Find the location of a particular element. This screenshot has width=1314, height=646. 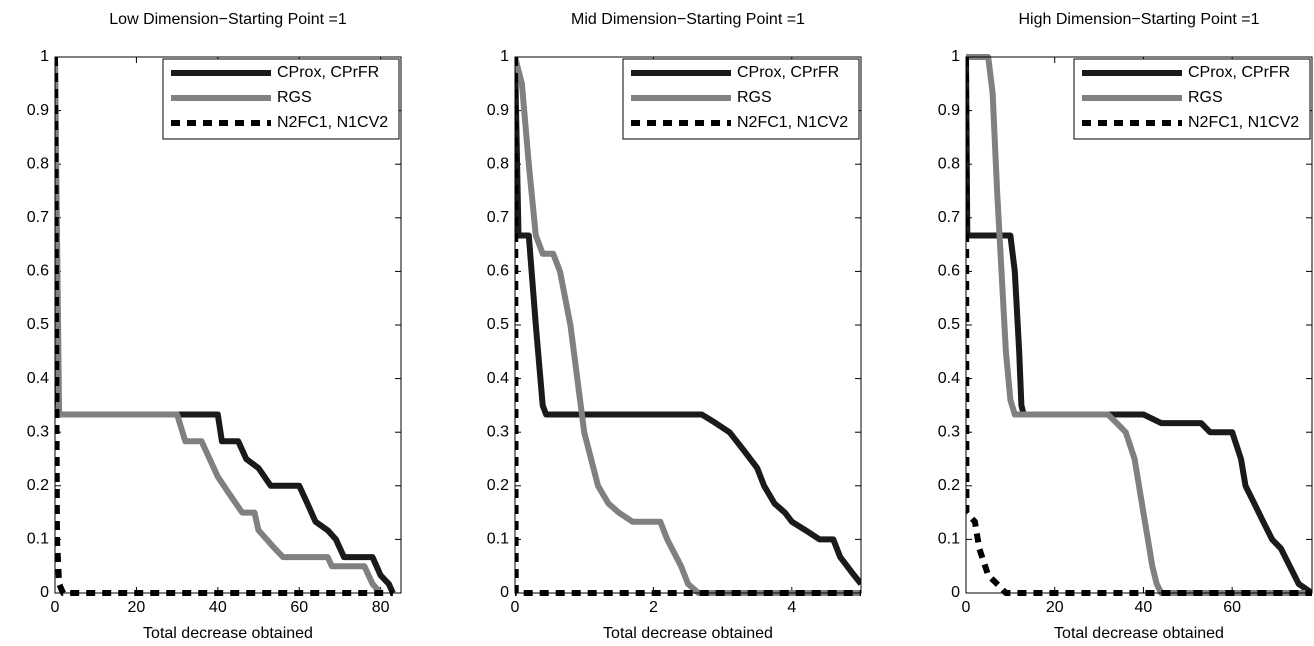

chart-title: Low Dimension−Starting Point =1 is located at coordinates (228, 19).